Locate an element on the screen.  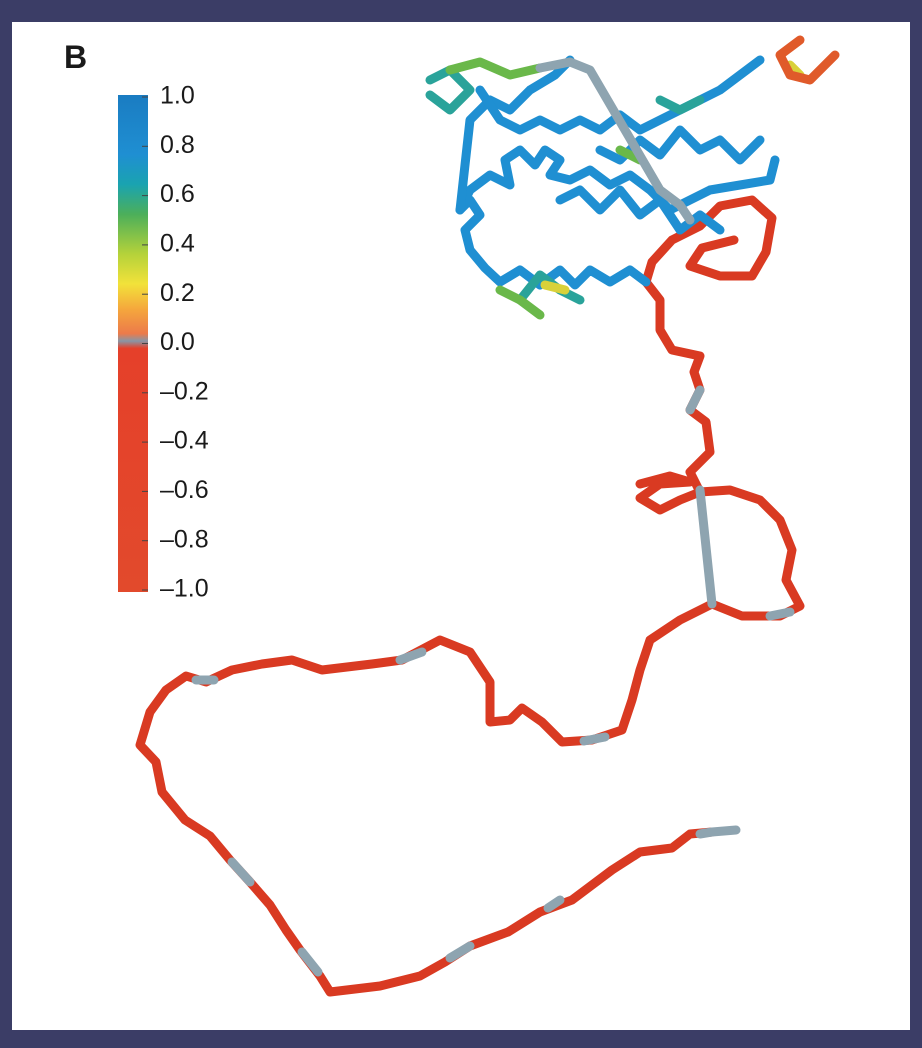
colorbar-ticks: 1.0 0.8 0.6 0.4 0.2 0.0 –0.2 –0.4 –0.6 –0.8 –1.0 is located at coordinates (175, 342).